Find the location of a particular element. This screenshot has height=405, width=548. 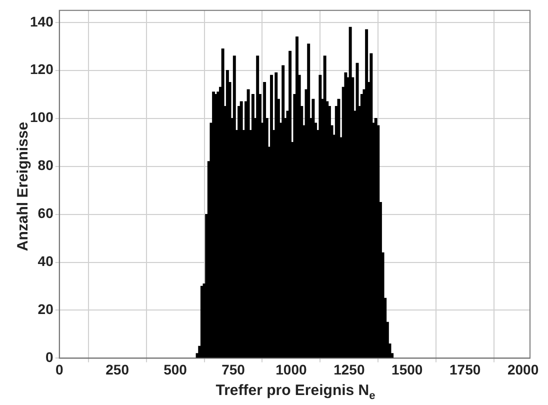

x-tick-label: 1750 is located at coordinates (465, 369).